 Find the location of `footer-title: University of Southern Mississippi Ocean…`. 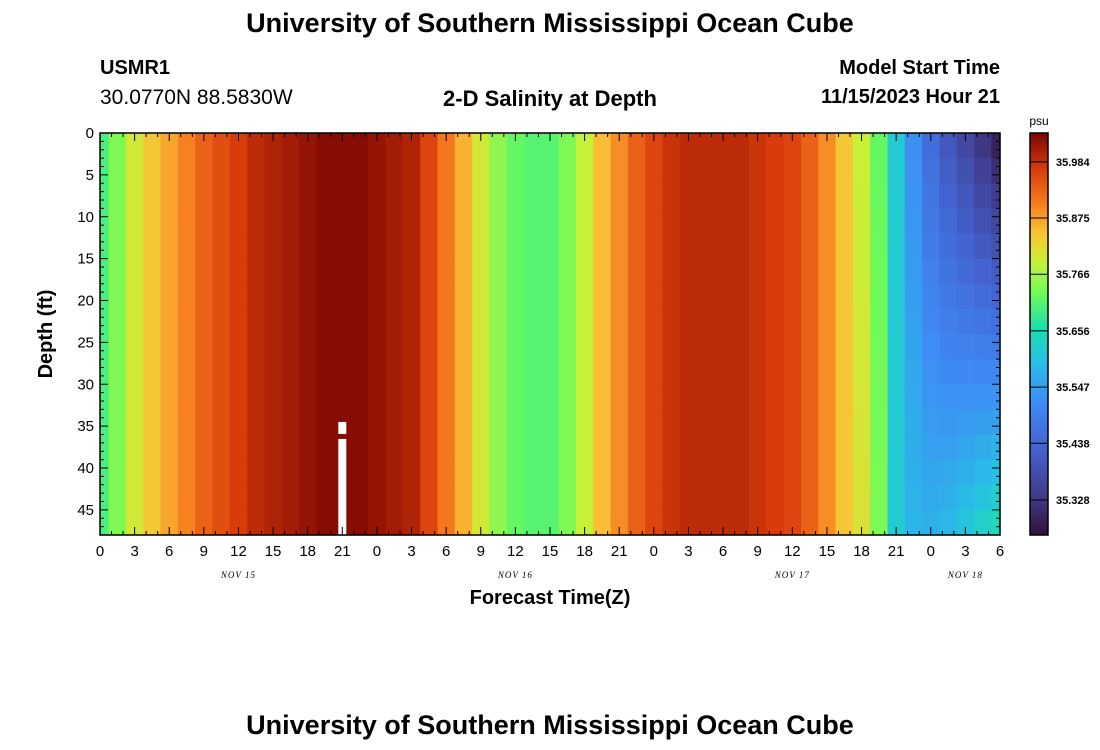

footer-title: University of Southern Mississippi Ocean… is located at coordinates (550, 725).